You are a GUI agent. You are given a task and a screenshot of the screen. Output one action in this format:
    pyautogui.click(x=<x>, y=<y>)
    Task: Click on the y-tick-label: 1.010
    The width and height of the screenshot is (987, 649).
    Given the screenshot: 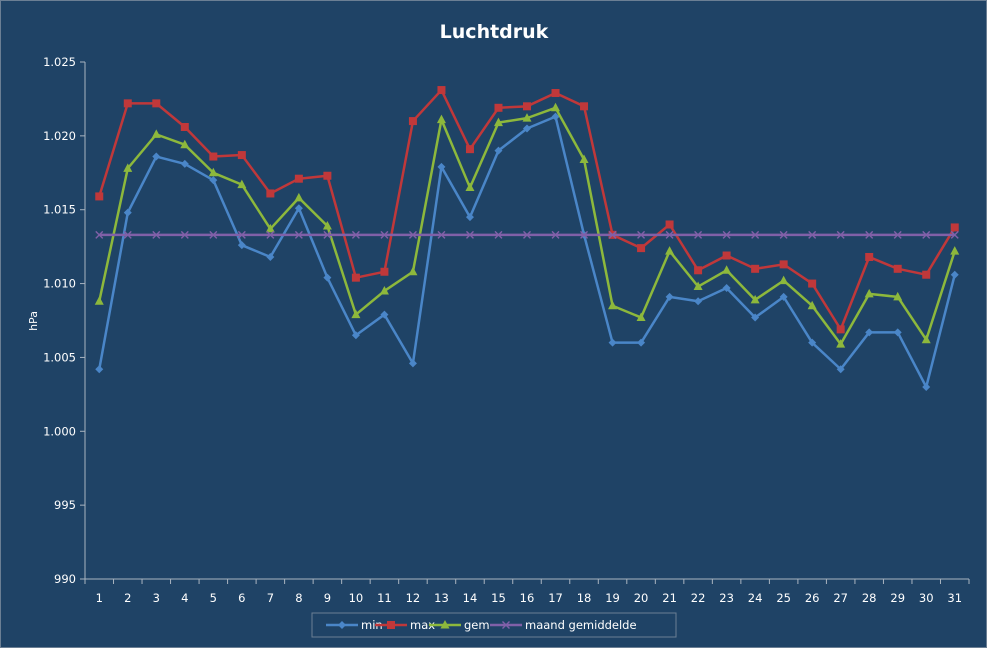 What is the action you would take?
    pyautogui.click(x=59, y=284)
    